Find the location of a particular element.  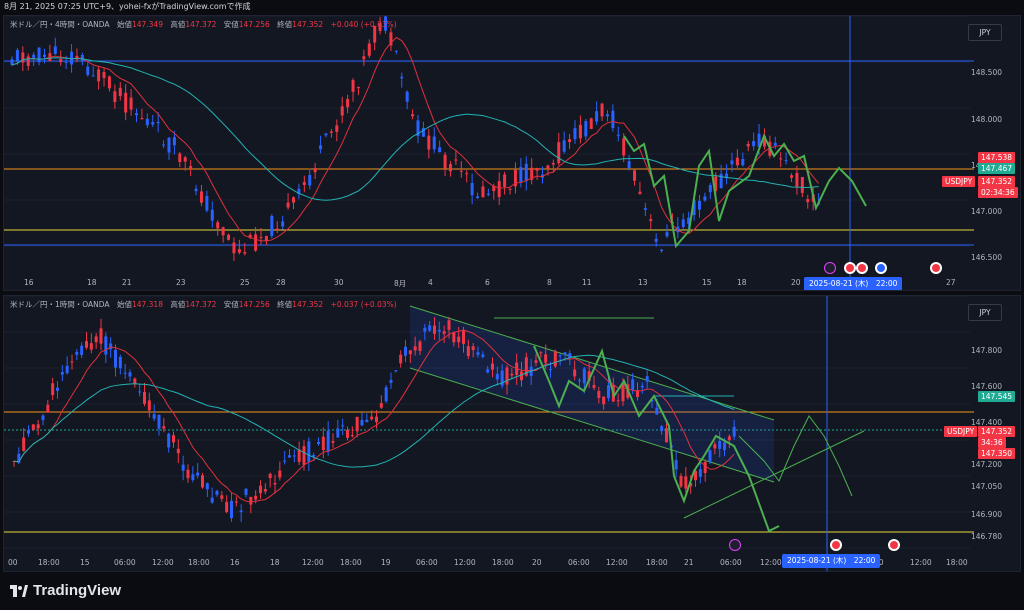

close-label: 終値 is located at coordinates (285, 304).